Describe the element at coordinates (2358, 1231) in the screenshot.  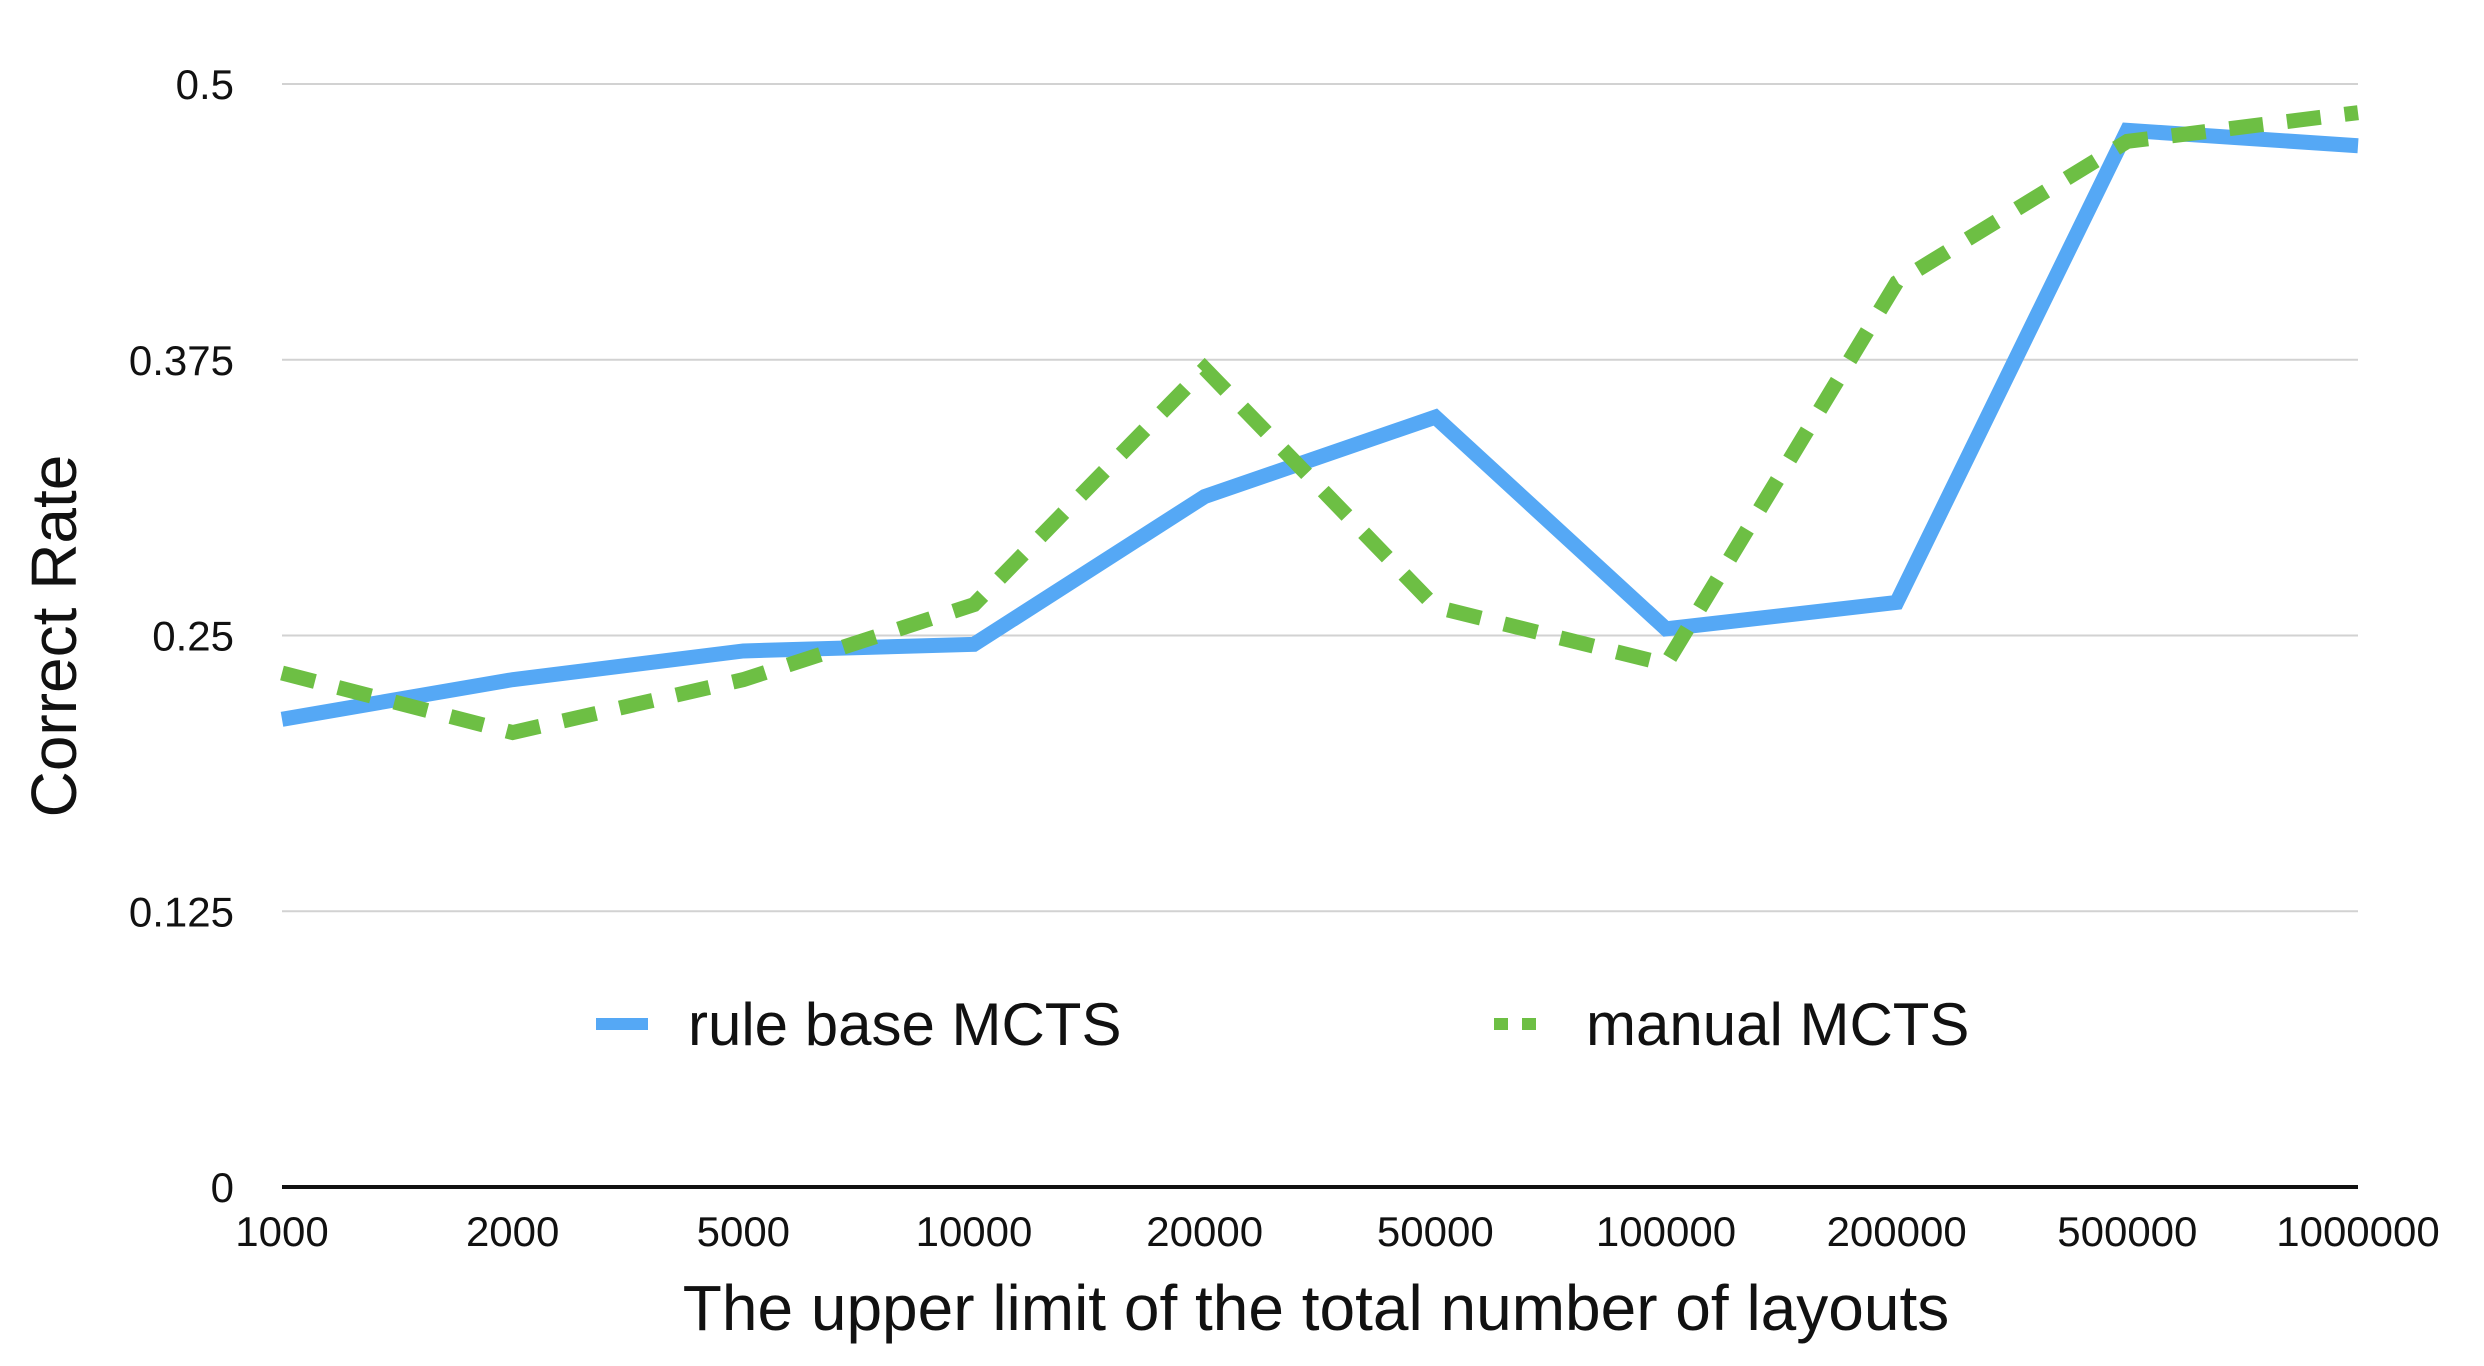
I see `x-tick-label: 1000000` at that location.